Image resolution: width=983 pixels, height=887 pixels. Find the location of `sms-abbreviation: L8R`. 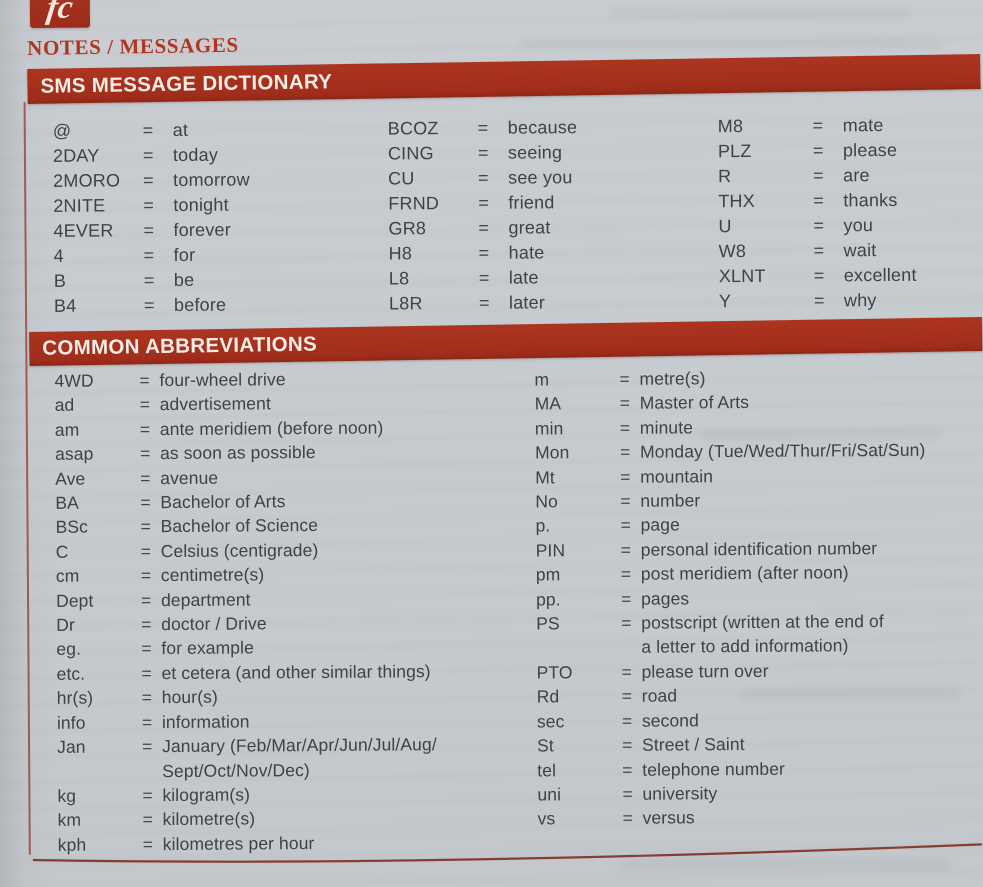

sms-abbreviation: L8R is located at coordinates (405, 303).